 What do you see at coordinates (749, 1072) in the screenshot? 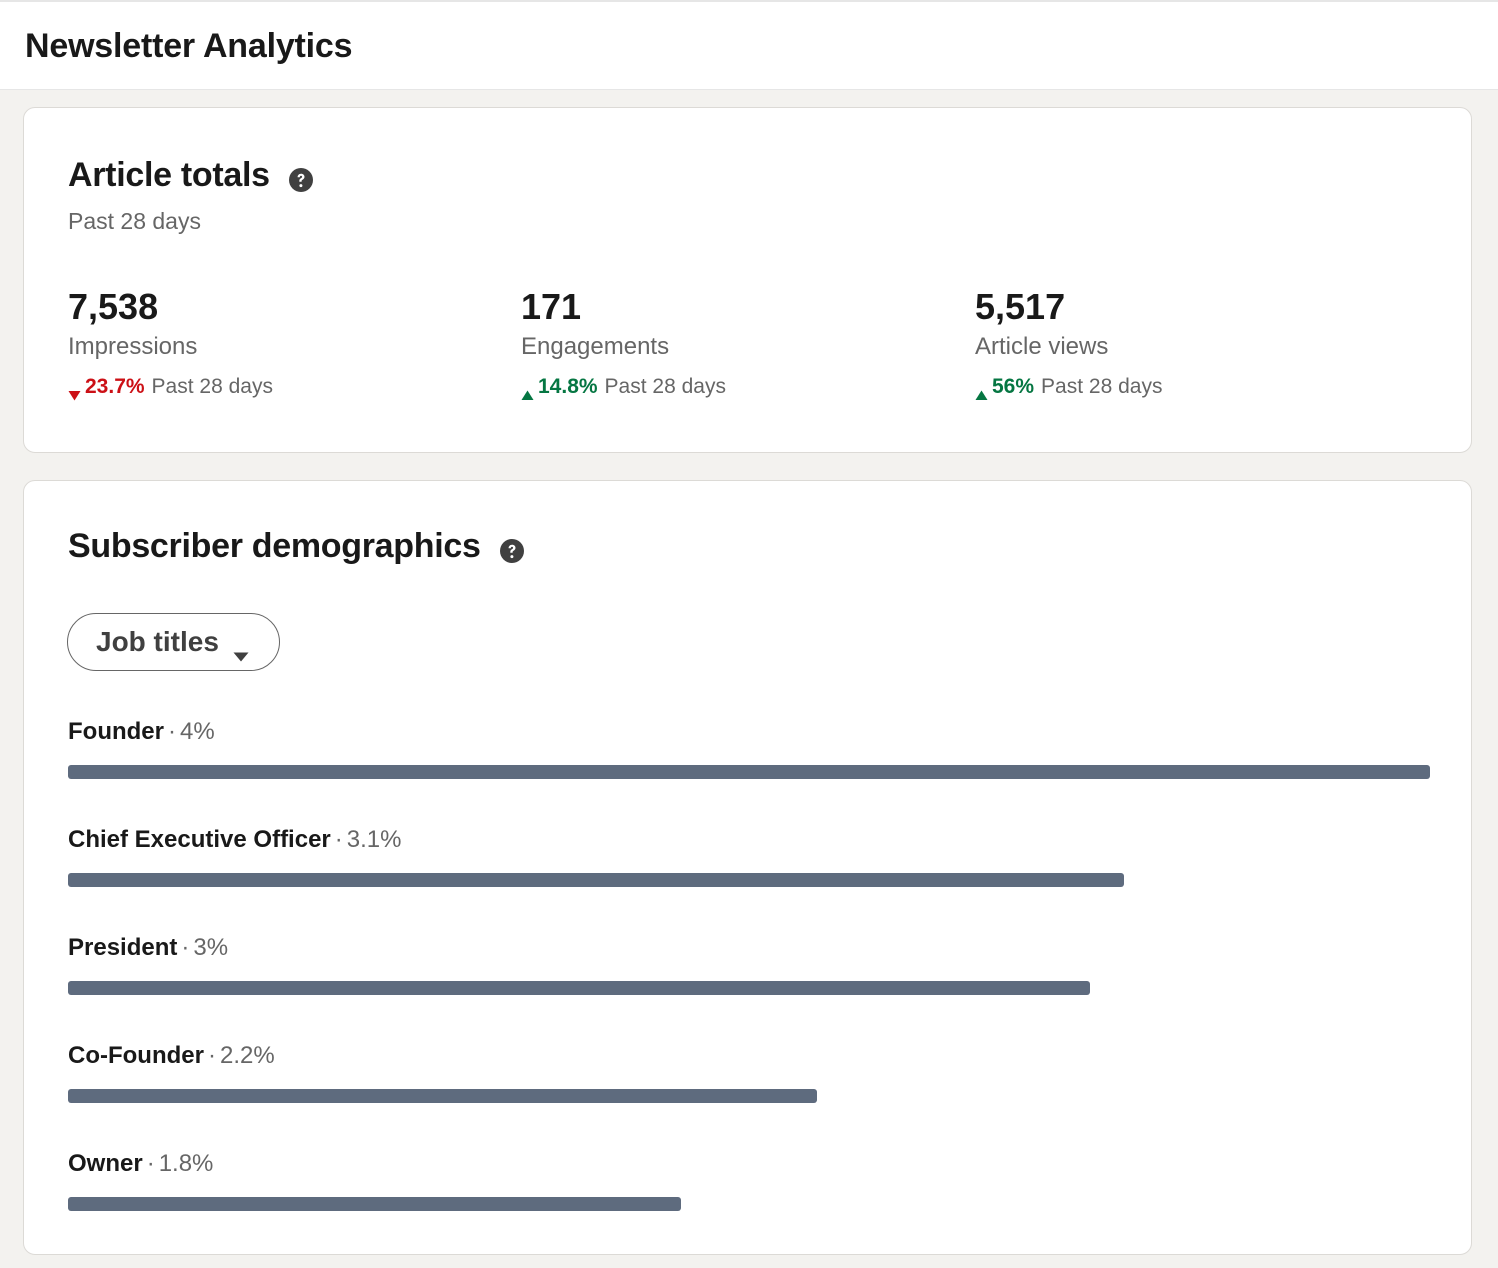
I see `demographic-row: Co-Founder · 2.2%` at bounding box center [749, 1072].